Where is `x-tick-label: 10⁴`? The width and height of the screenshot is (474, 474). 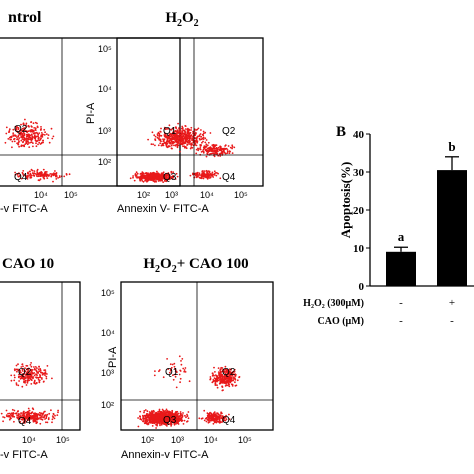
x-tick-label: 10⁴ is located at coordinates (29, 440).